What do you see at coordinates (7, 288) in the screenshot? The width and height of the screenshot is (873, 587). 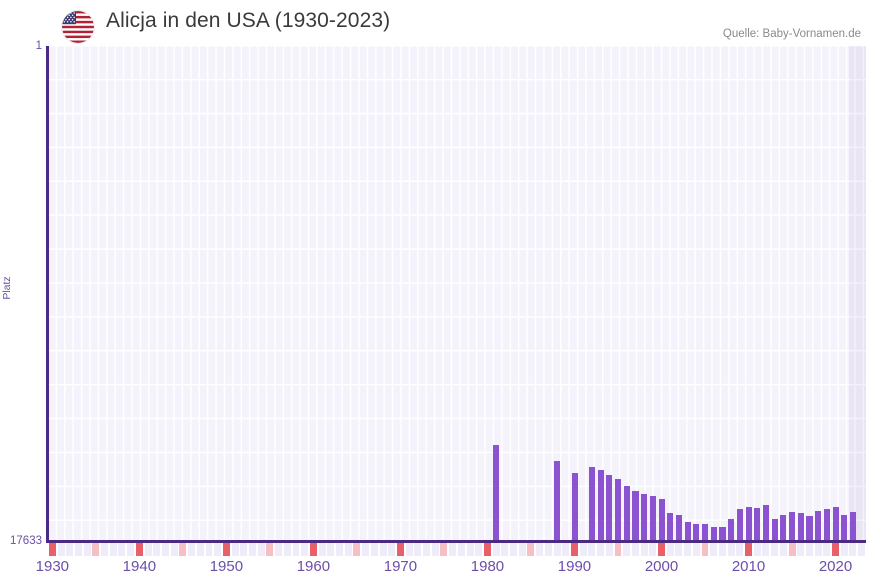 I see `y-axis-title: Platz` at bounding box center [7, 288].